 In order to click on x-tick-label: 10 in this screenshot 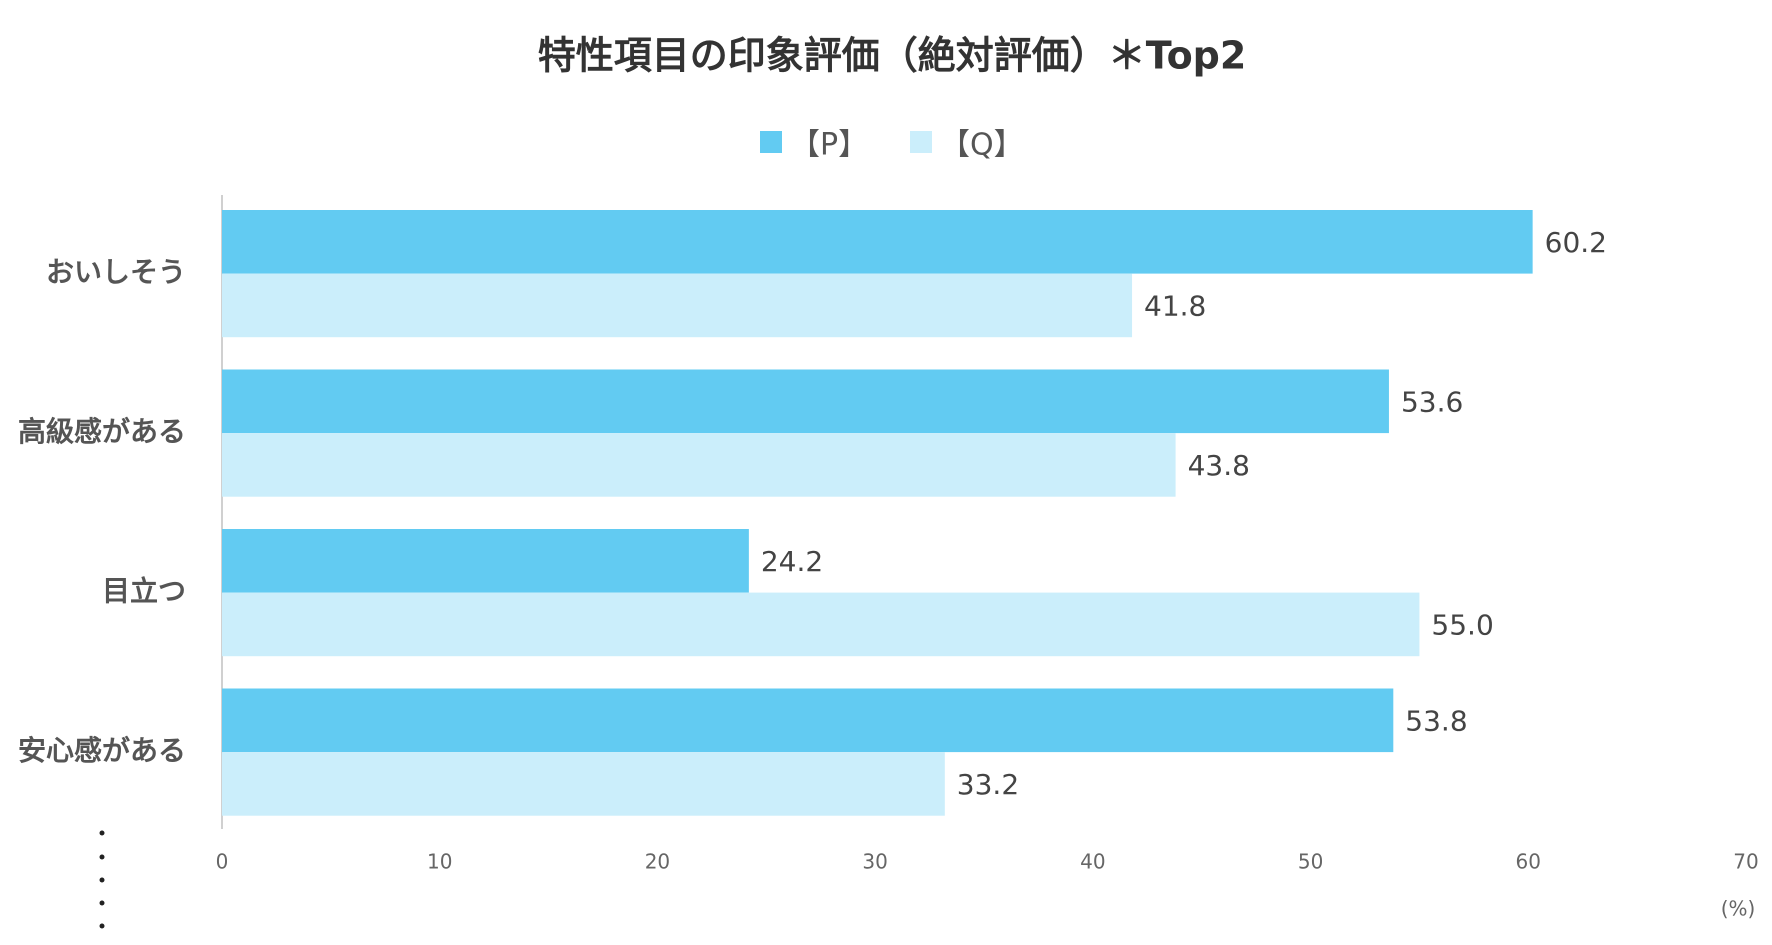, I will do `click(439, 862)`.